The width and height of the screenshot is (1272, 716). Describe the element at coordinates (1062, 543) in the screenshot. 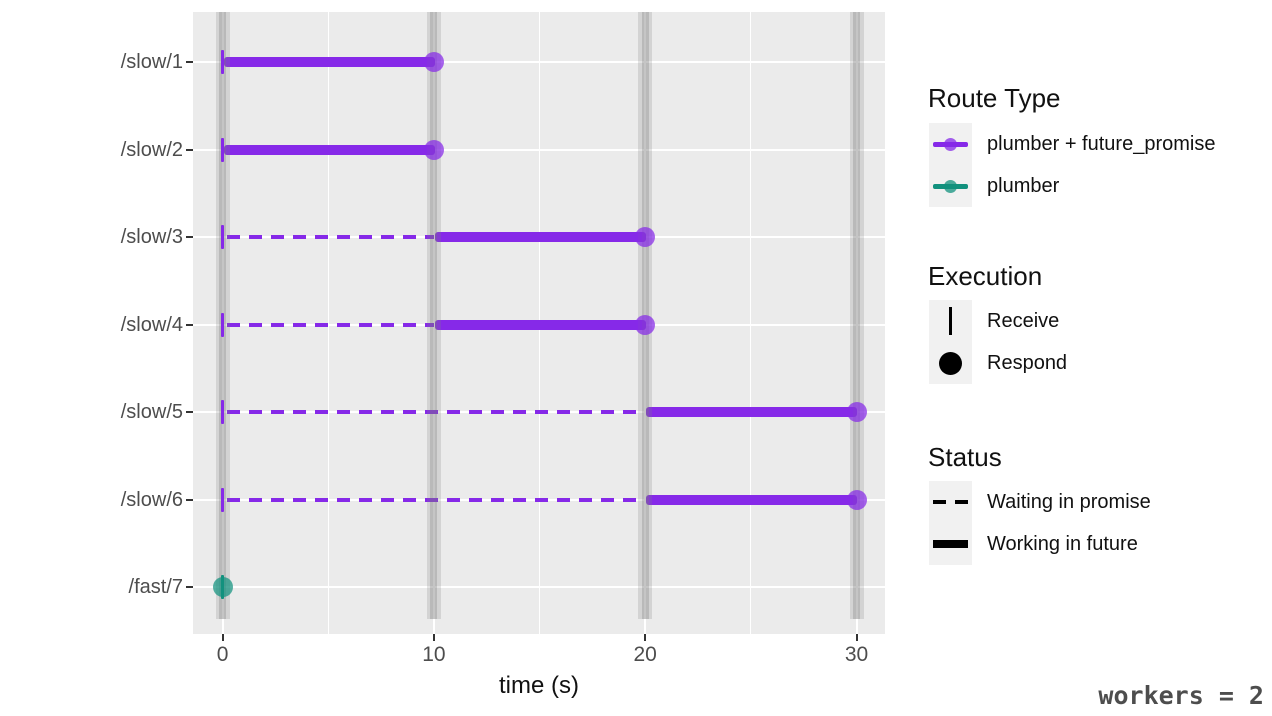

I see `legend-label: Working in future` at that location.